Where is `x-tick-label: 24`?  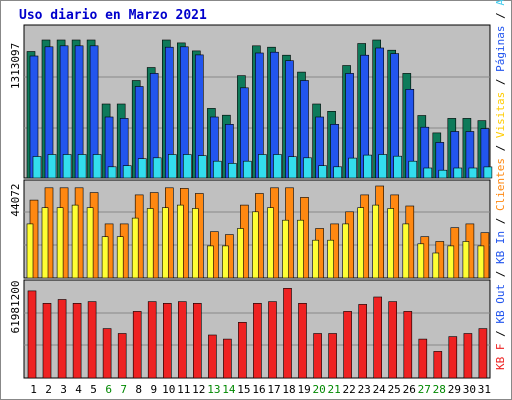
x-tick-label: 24 is located at coordinates (380, 389).